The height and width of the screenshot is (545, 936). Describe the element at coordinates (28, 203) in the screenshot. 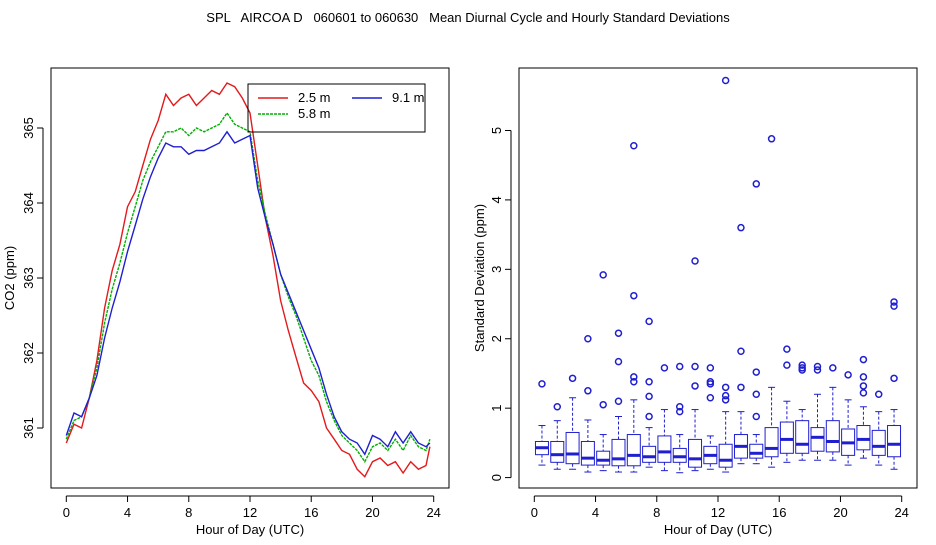

I see `left-y-tick-label: 364` at that location.